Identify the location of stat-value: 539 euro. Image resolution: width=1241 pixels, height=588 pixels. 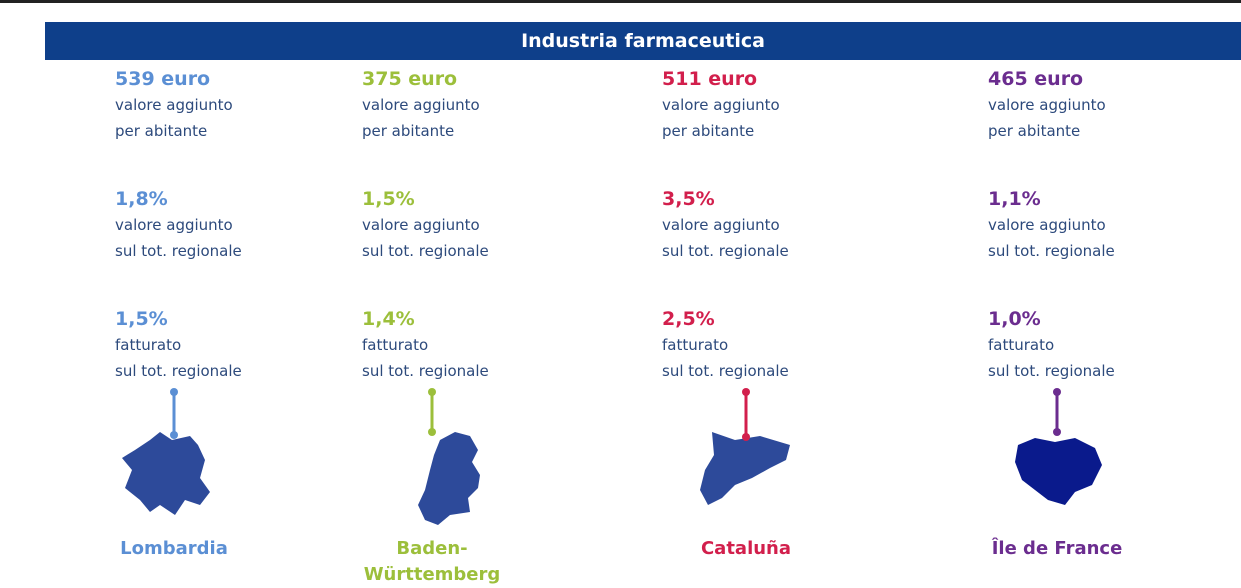
(163, 79).